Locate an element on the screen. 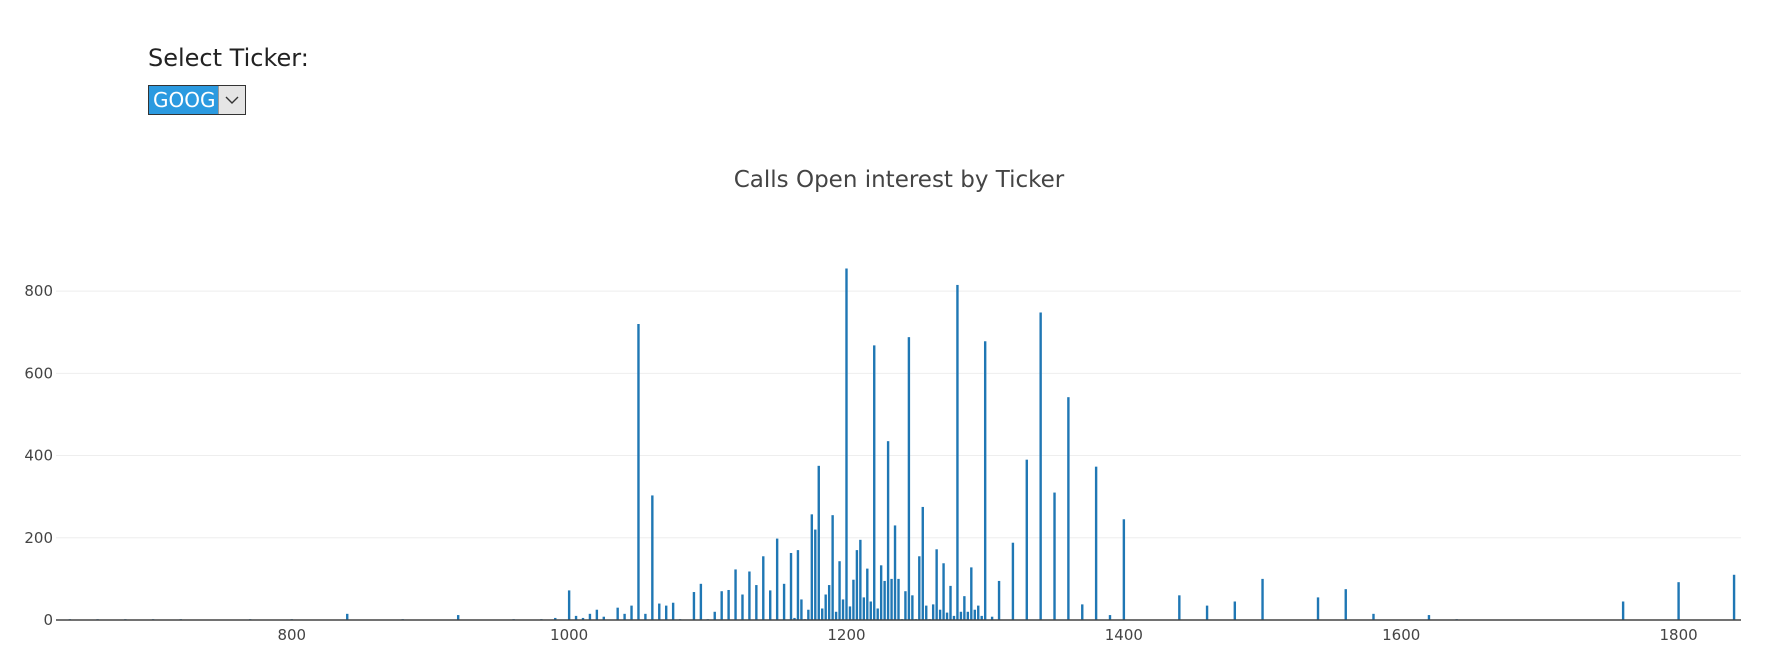  y-axis-ticks: 0 200 400 600 800 is located at coordinates (38, 455).